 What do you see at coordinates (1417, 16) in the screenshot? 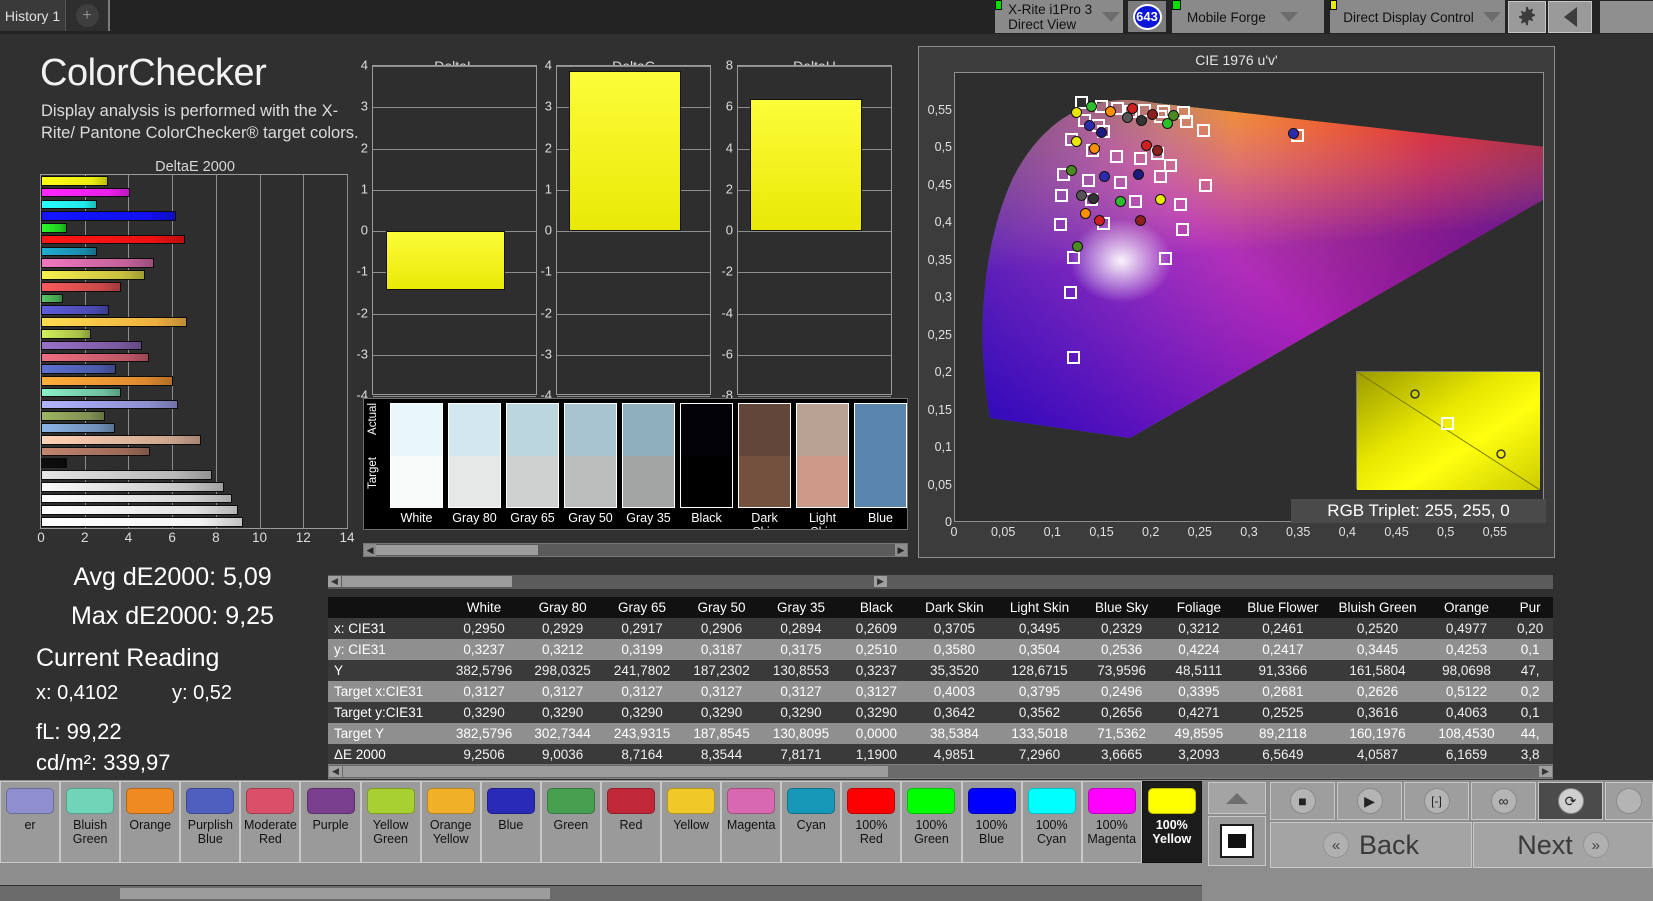
I see `device-selector-ddc: Direct Display Control` at bounding box center [1417, 16].